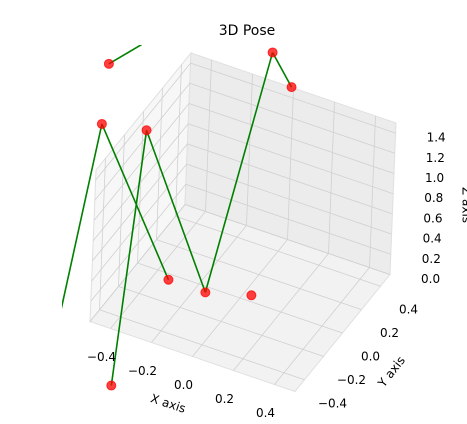  What do you see at coordinates (432, 218) in the screenshot?
I see `z-tick-label: 0.6` at bounding box center [432, 218].